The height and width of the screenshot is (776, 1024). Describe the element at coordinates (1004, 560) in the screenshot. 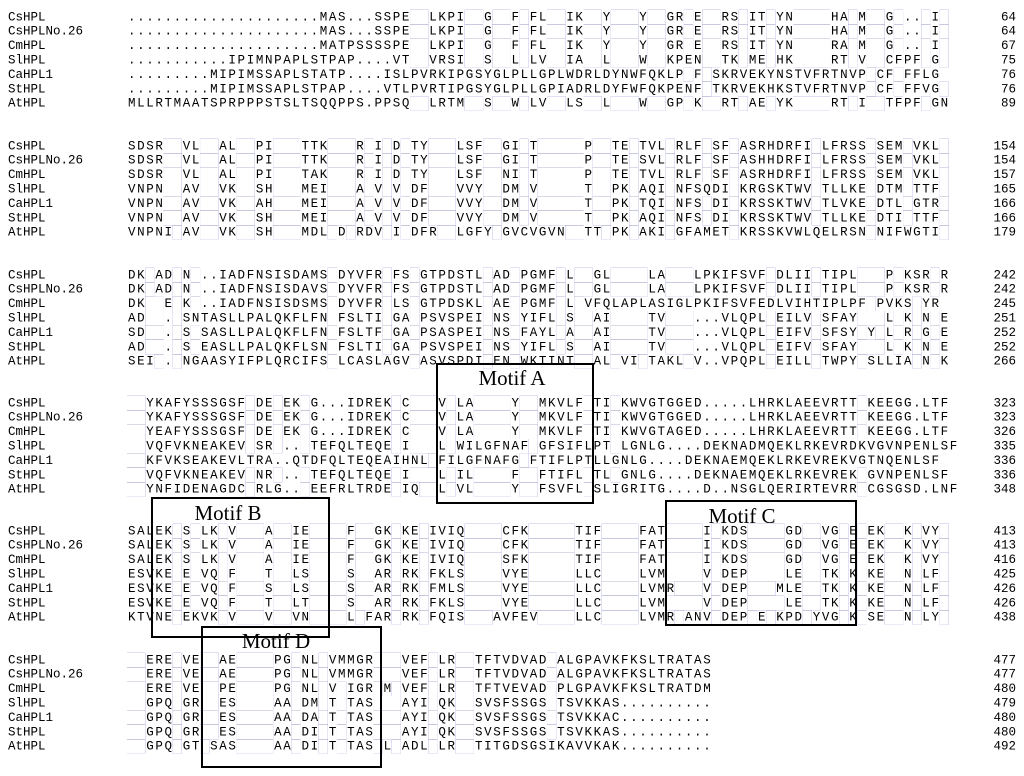

I see `position: 416` at that location.